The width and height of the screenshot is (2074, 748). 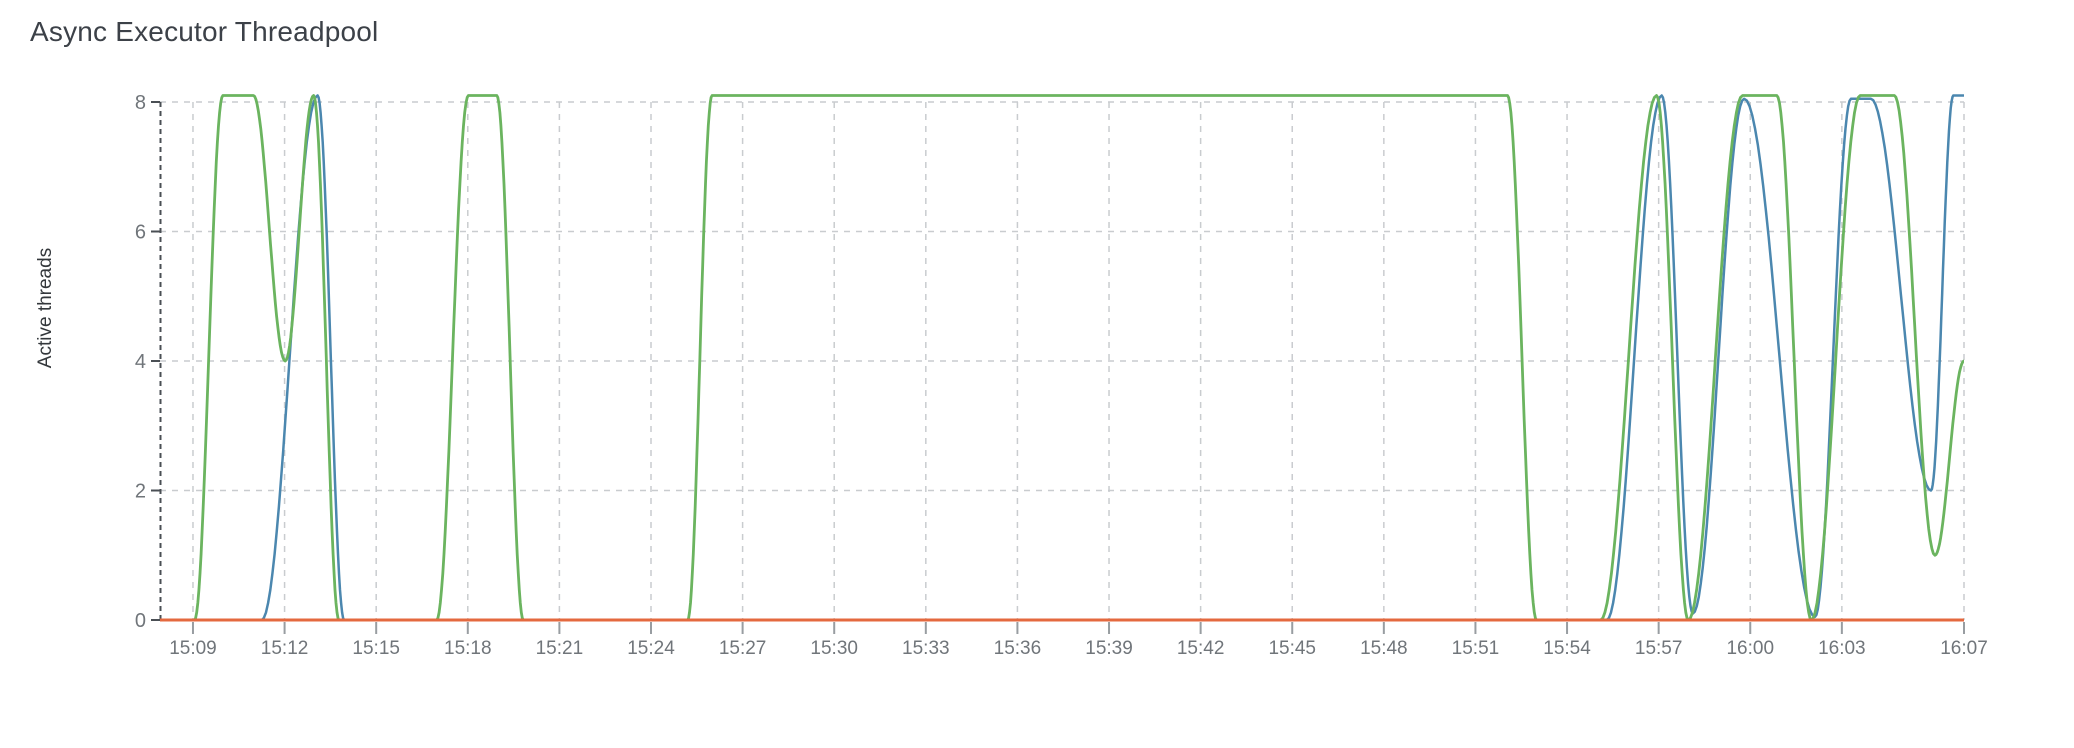 I want to click on x-tick-label: 15:27, so click(x=743, y=648).